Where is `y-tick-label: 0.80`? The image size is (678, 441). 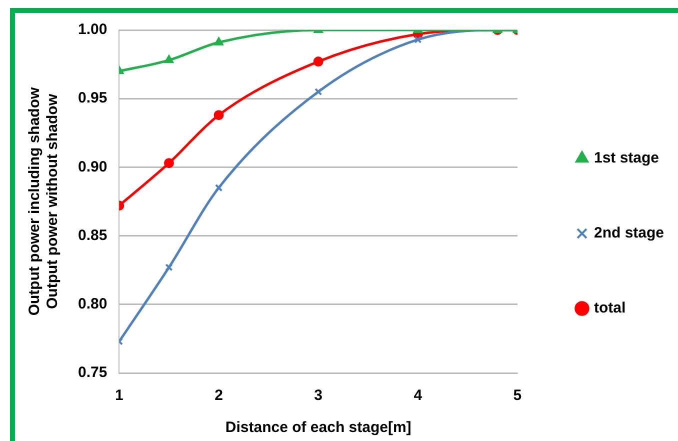 y-tick-label: 0.80 is located at coordinates (93, 304).